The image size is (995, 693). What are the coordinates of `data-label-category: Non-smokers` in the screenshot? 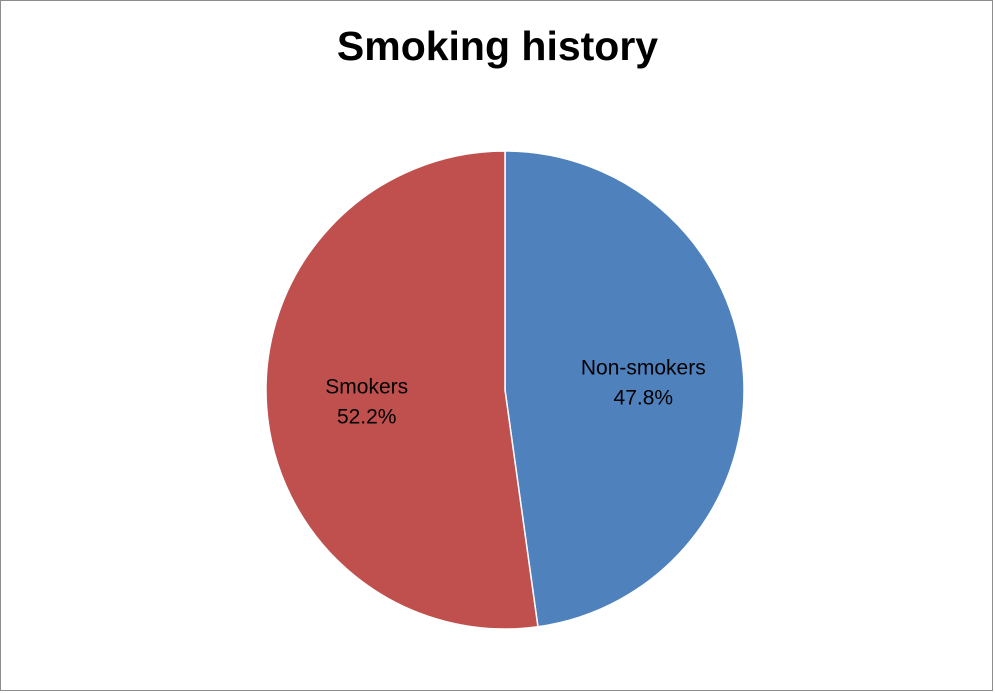 It's located at (643, 367).